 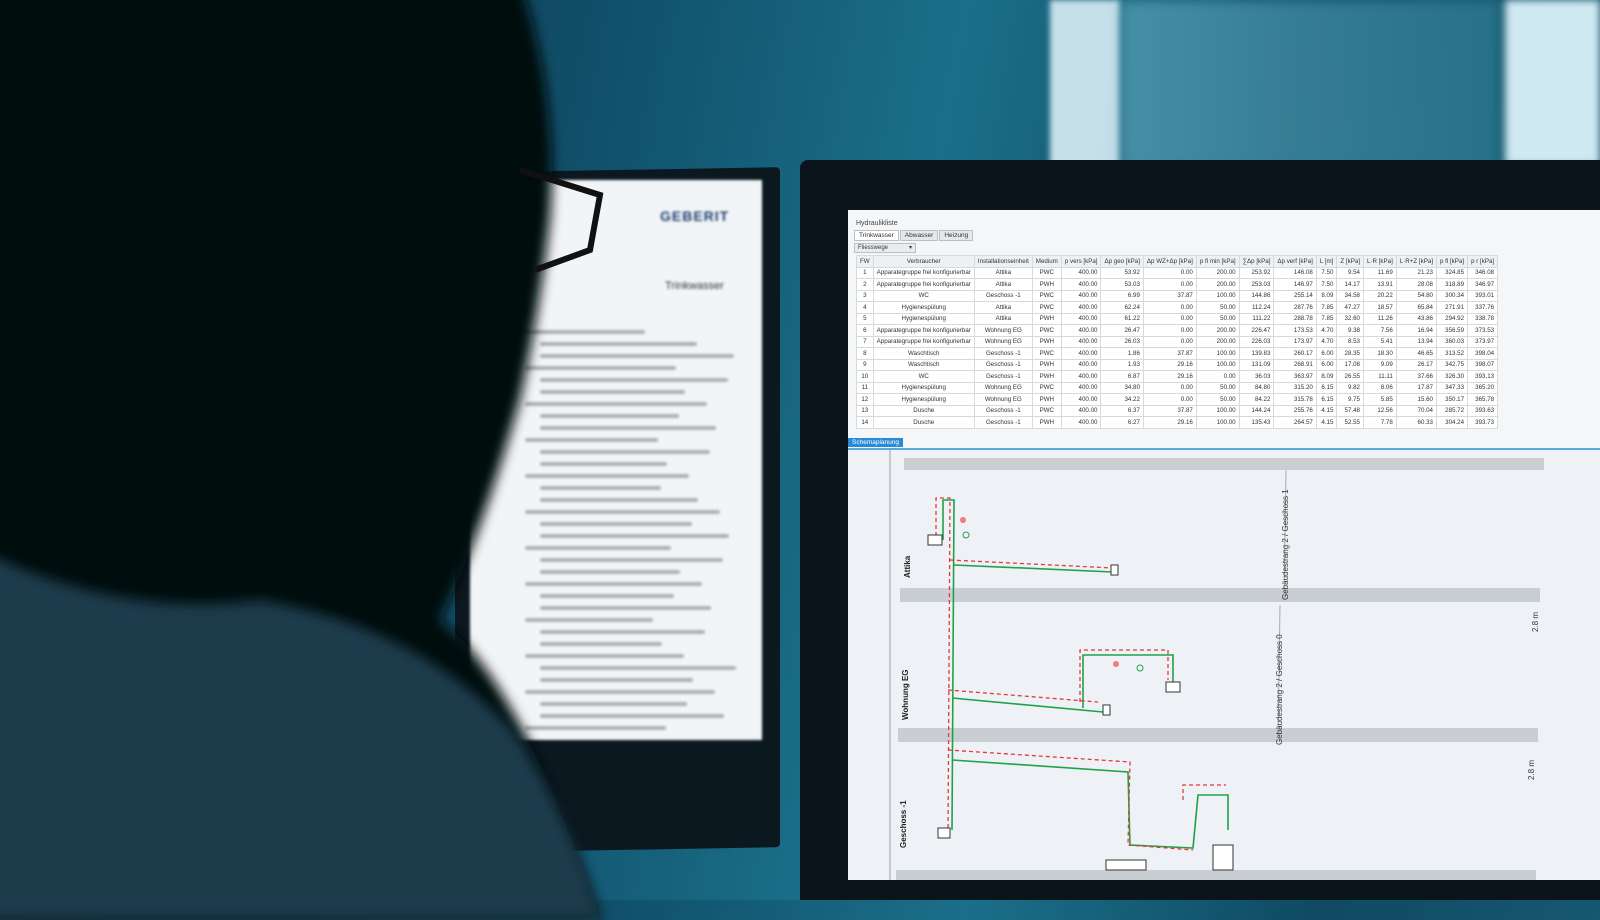 I want to click on tab-trinkwasser: Trinkwasser, so click(x=876, y=235).